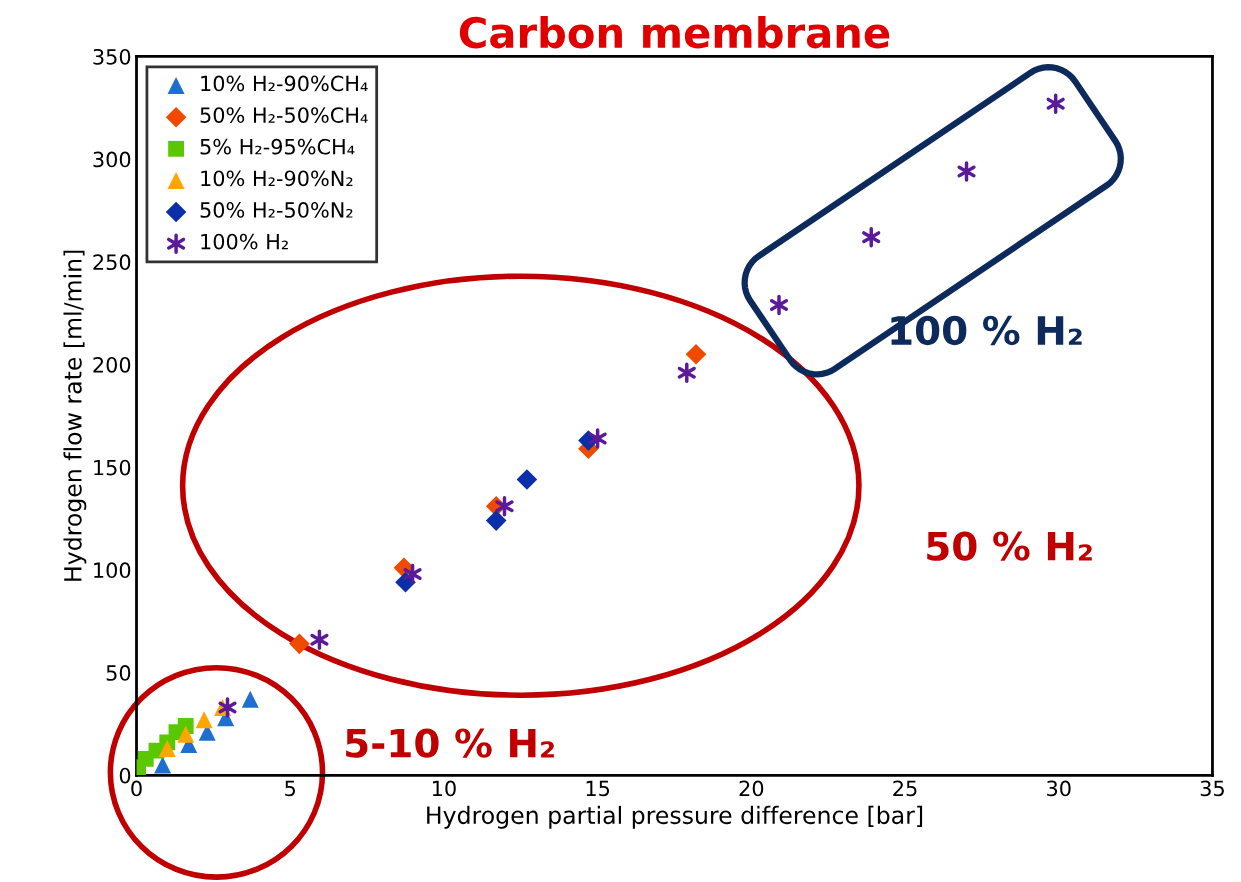  What do you see at coordinates (112, 262) in the screenshot?
I see `y-tick-label: 250` at bounding box center [112, 262].